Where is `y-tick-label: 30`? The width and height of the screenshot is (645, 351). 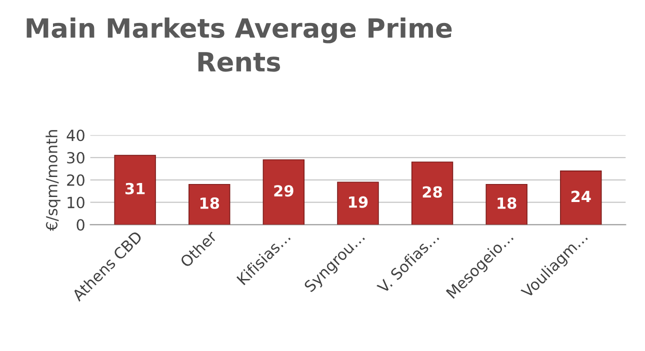 y-tick-label: 30 is located at coordinates (75, 158).